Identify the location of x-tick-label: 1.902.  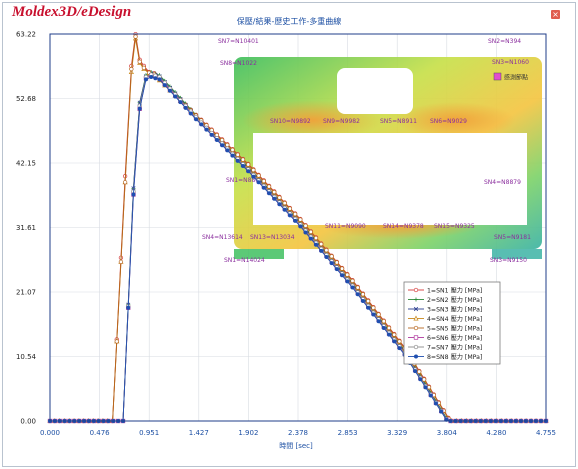
(248, 433).